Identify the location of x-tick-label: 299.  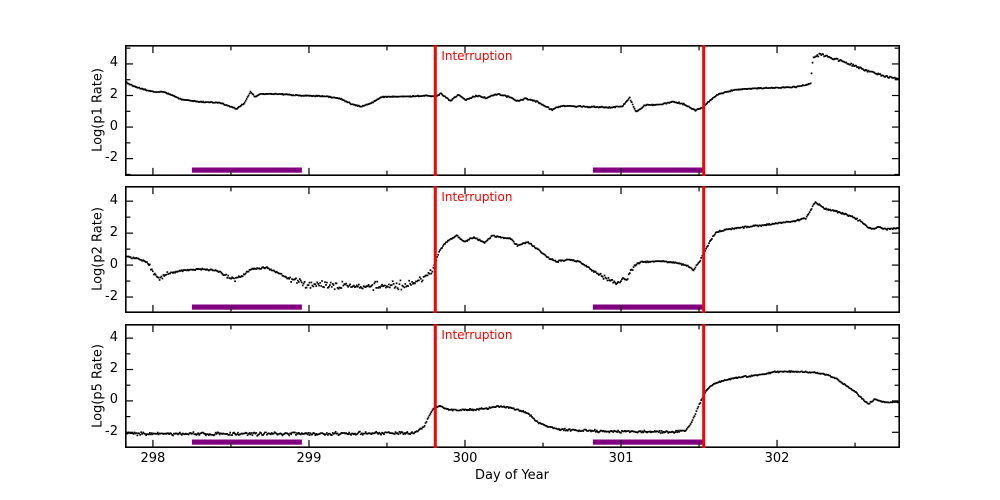
(309, 458).